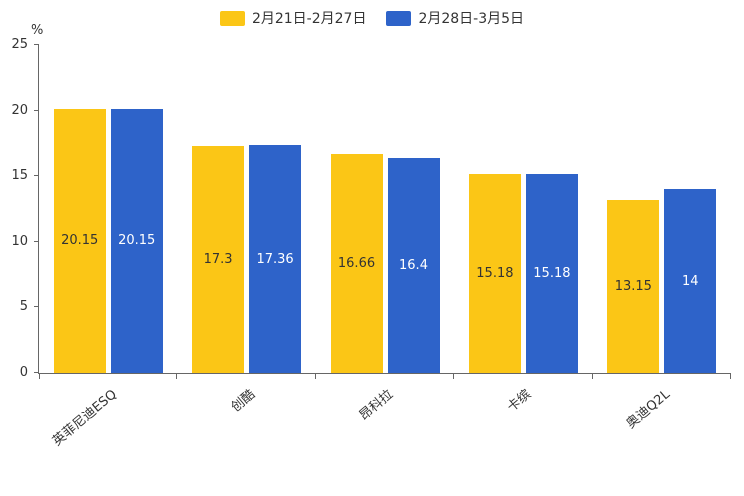 Image resolution: width=744 pixels, height=496 pixels. I want to click on bar-value-label: 16.66, so click(356, 264).